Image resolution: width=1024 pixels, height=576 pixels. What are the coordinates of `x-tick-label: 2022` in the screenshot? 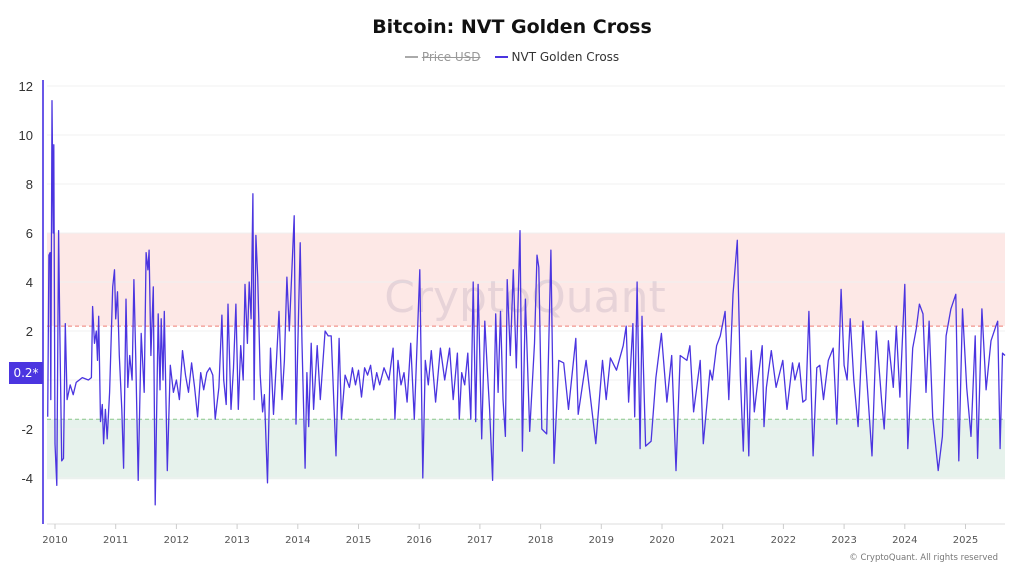 It's located at (783, 540).